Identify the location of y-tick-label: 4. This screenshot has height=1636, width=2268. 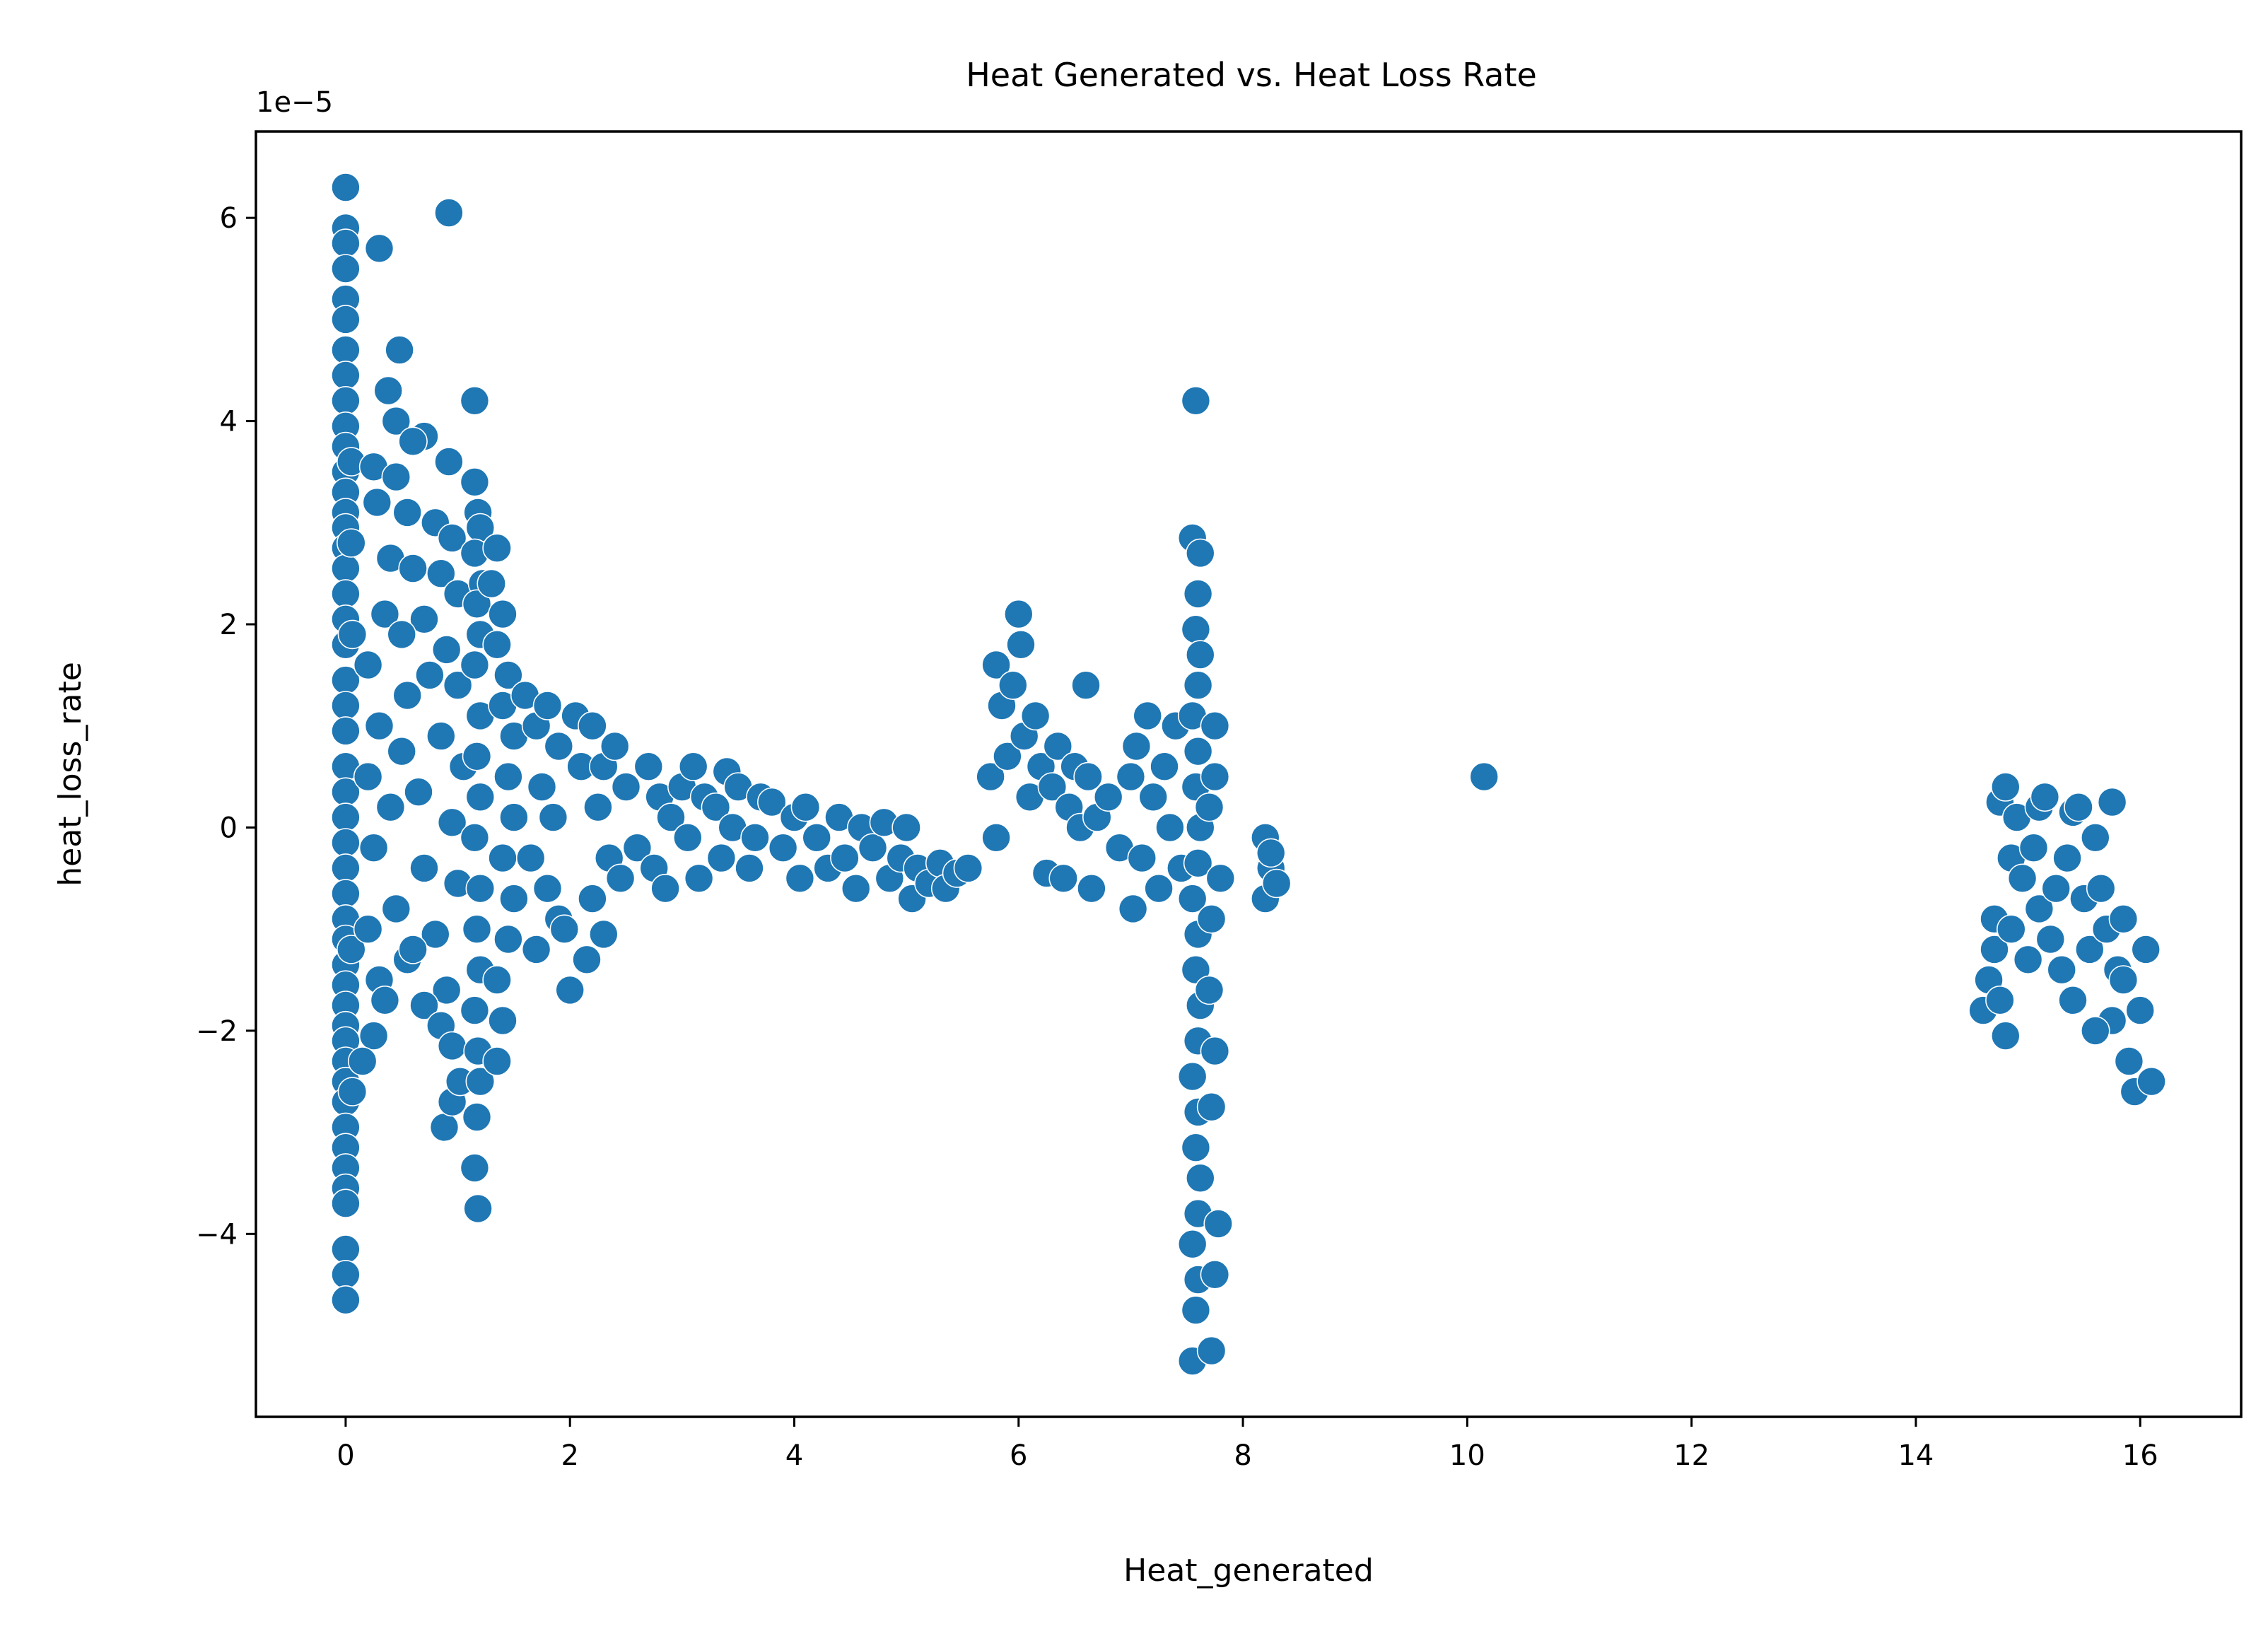
(229, 422).